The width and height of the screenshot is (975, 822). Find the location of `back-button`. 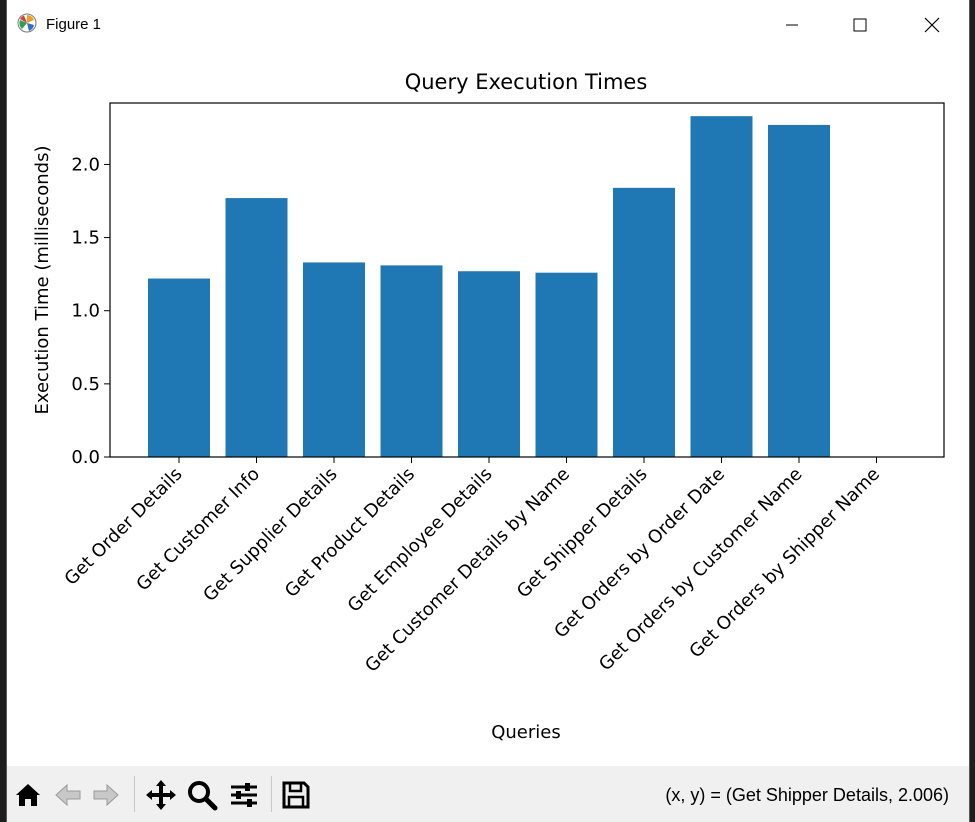

back-button is located at coordinates (68, 795).